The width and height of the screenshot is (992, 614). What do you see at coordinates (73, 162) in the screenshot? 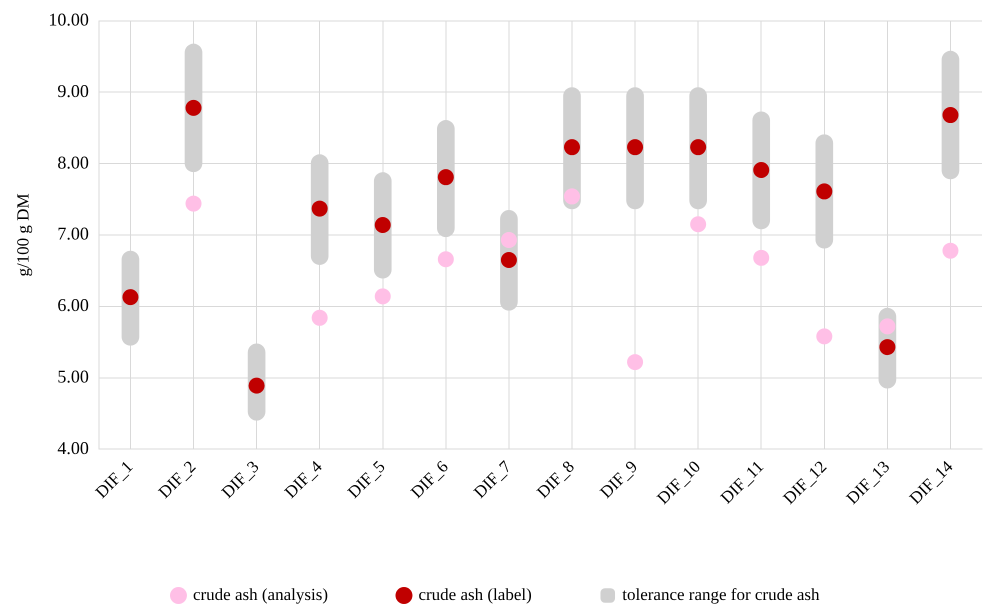
I see `y-tick-label: 8.00` at bounding box center [73, 162].